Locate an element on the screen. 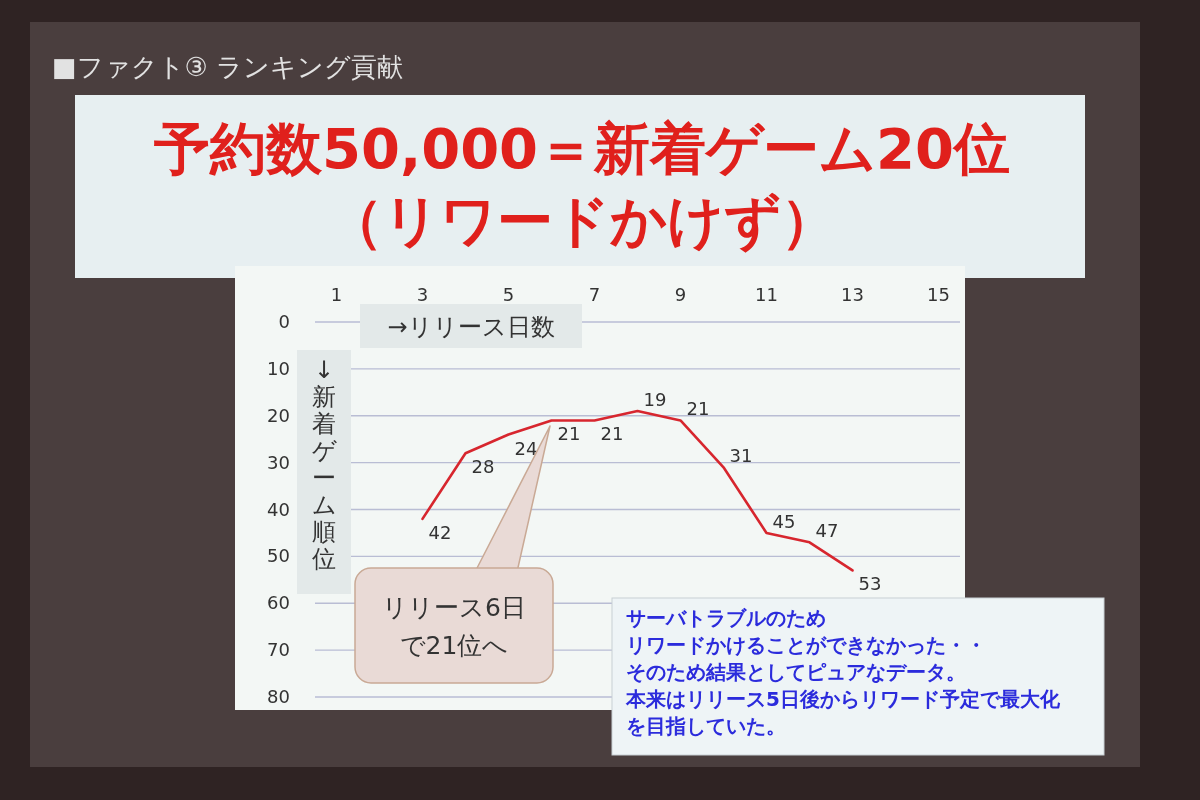 The width and height of the screenshot is (1200, 800). y-tick-label: 10 is located at coordinates (278, 368).